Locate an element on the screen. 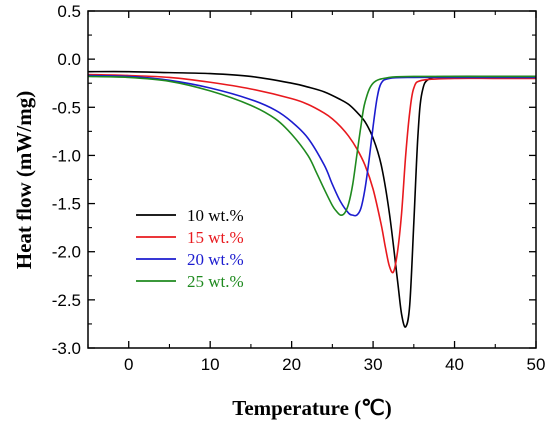 The image size is (550, 424). x-tick-label: 20 is located at coordinates (291, 364).